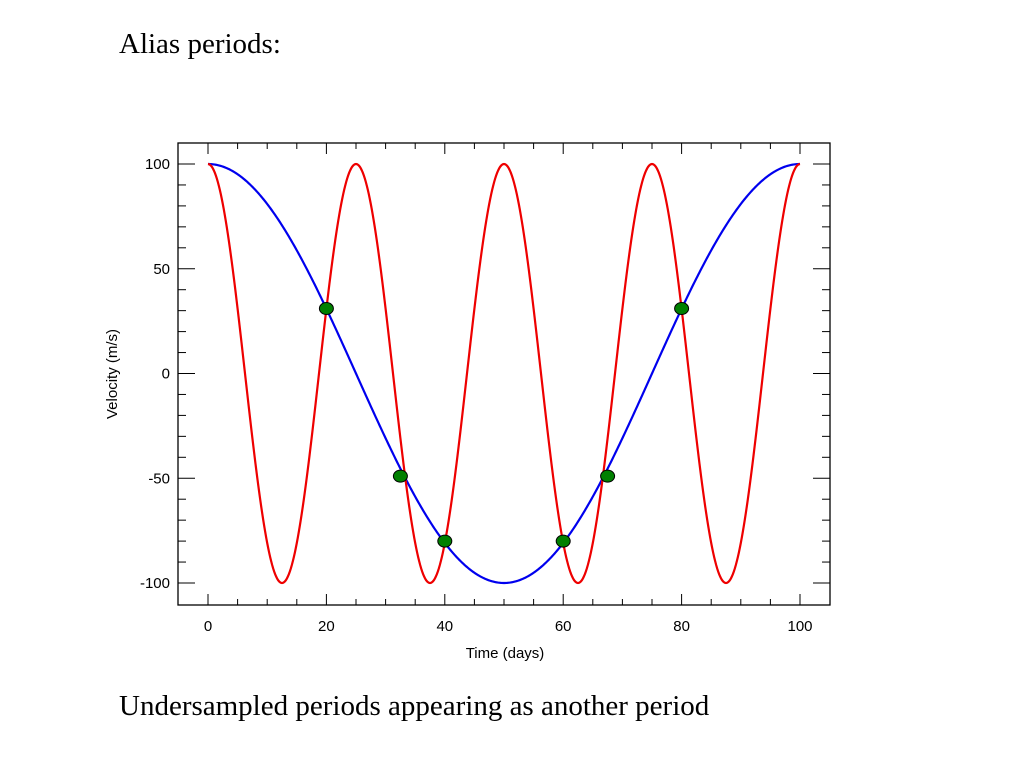 This screenshot has width=1024, height=768. I want to click on y-axis-label: Velocity (m/s), so click(112, 374).